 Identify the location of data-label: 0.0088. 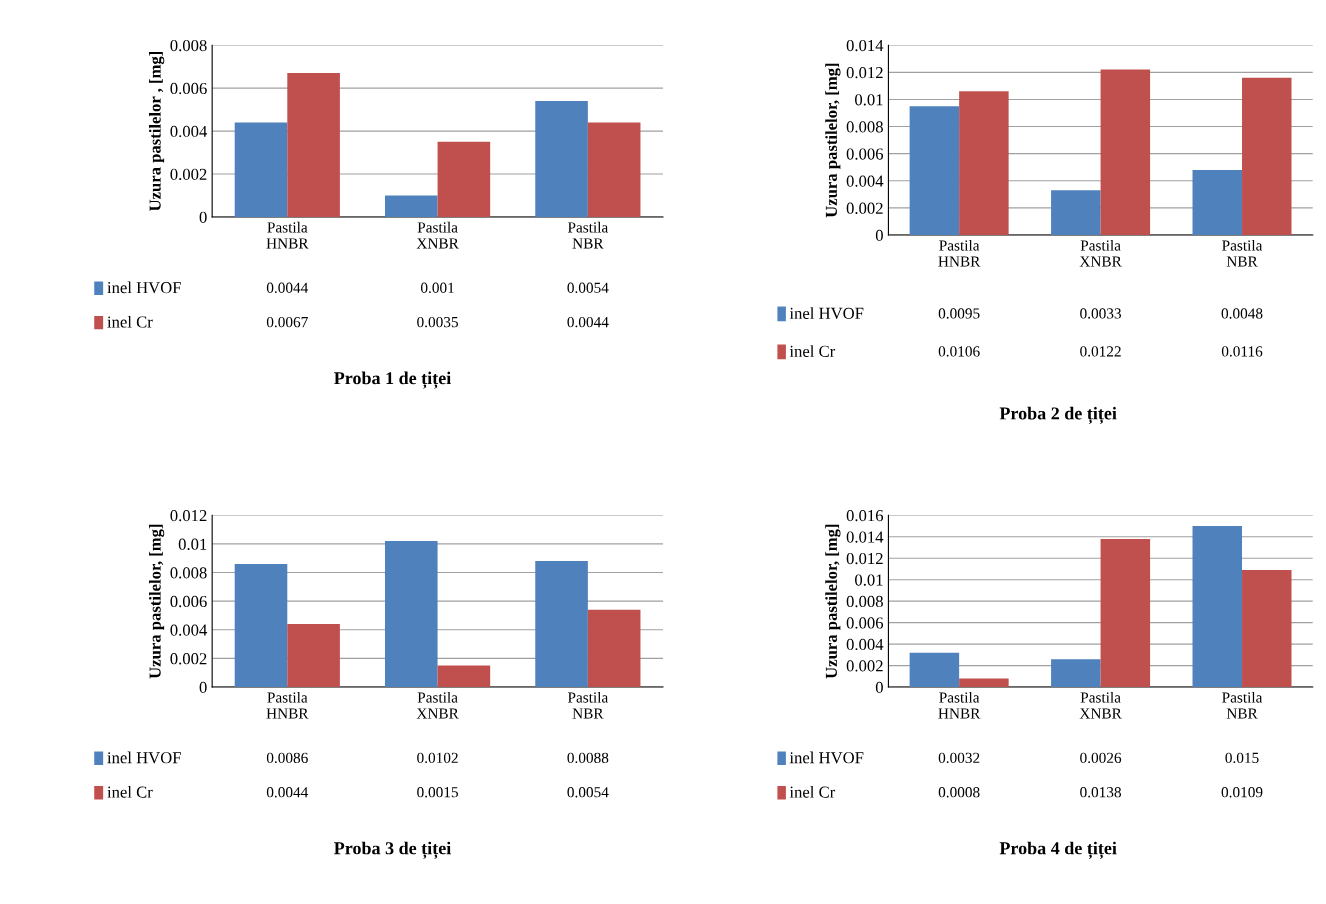
(588, 758).